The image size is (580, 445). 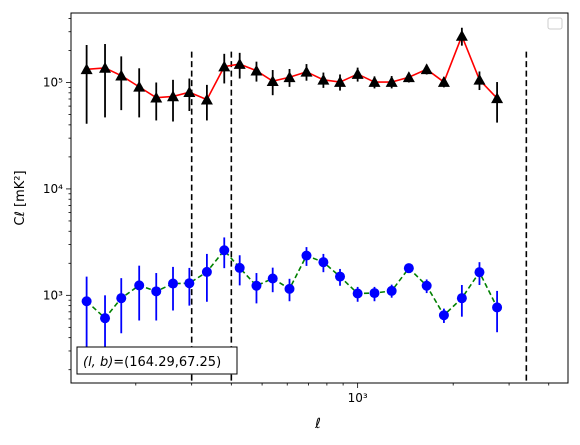 I want to click on y-tick-label: 10⁴, so click(x=53, y=189).